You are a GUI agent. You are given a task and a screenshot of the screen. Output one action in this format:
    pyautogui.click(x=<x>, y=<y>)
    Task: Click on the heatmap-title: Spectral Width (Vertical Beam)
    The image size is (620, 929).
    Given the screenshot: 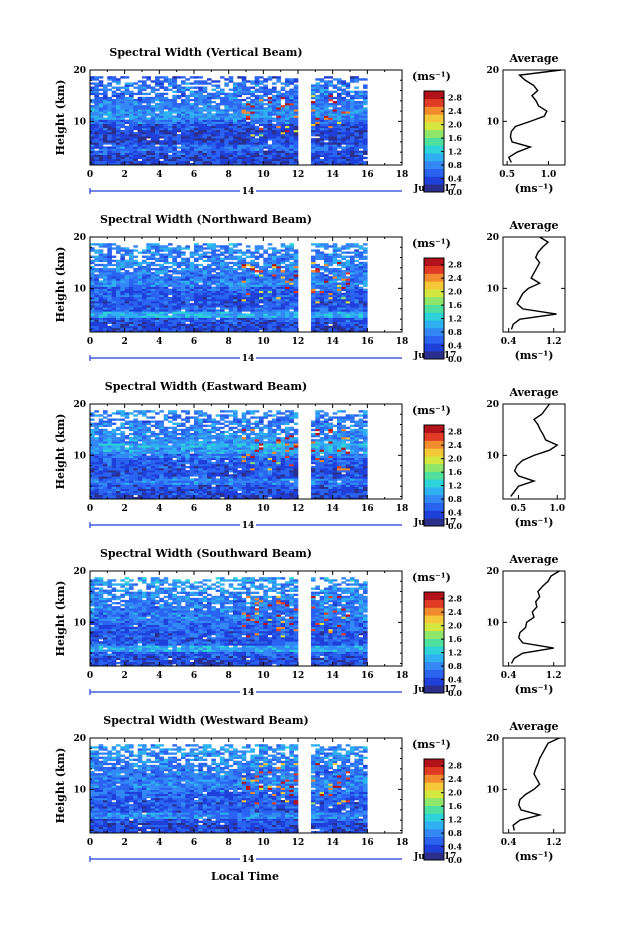 What is the action you would take?
    pyautogui.click(x=205, y=52)
    